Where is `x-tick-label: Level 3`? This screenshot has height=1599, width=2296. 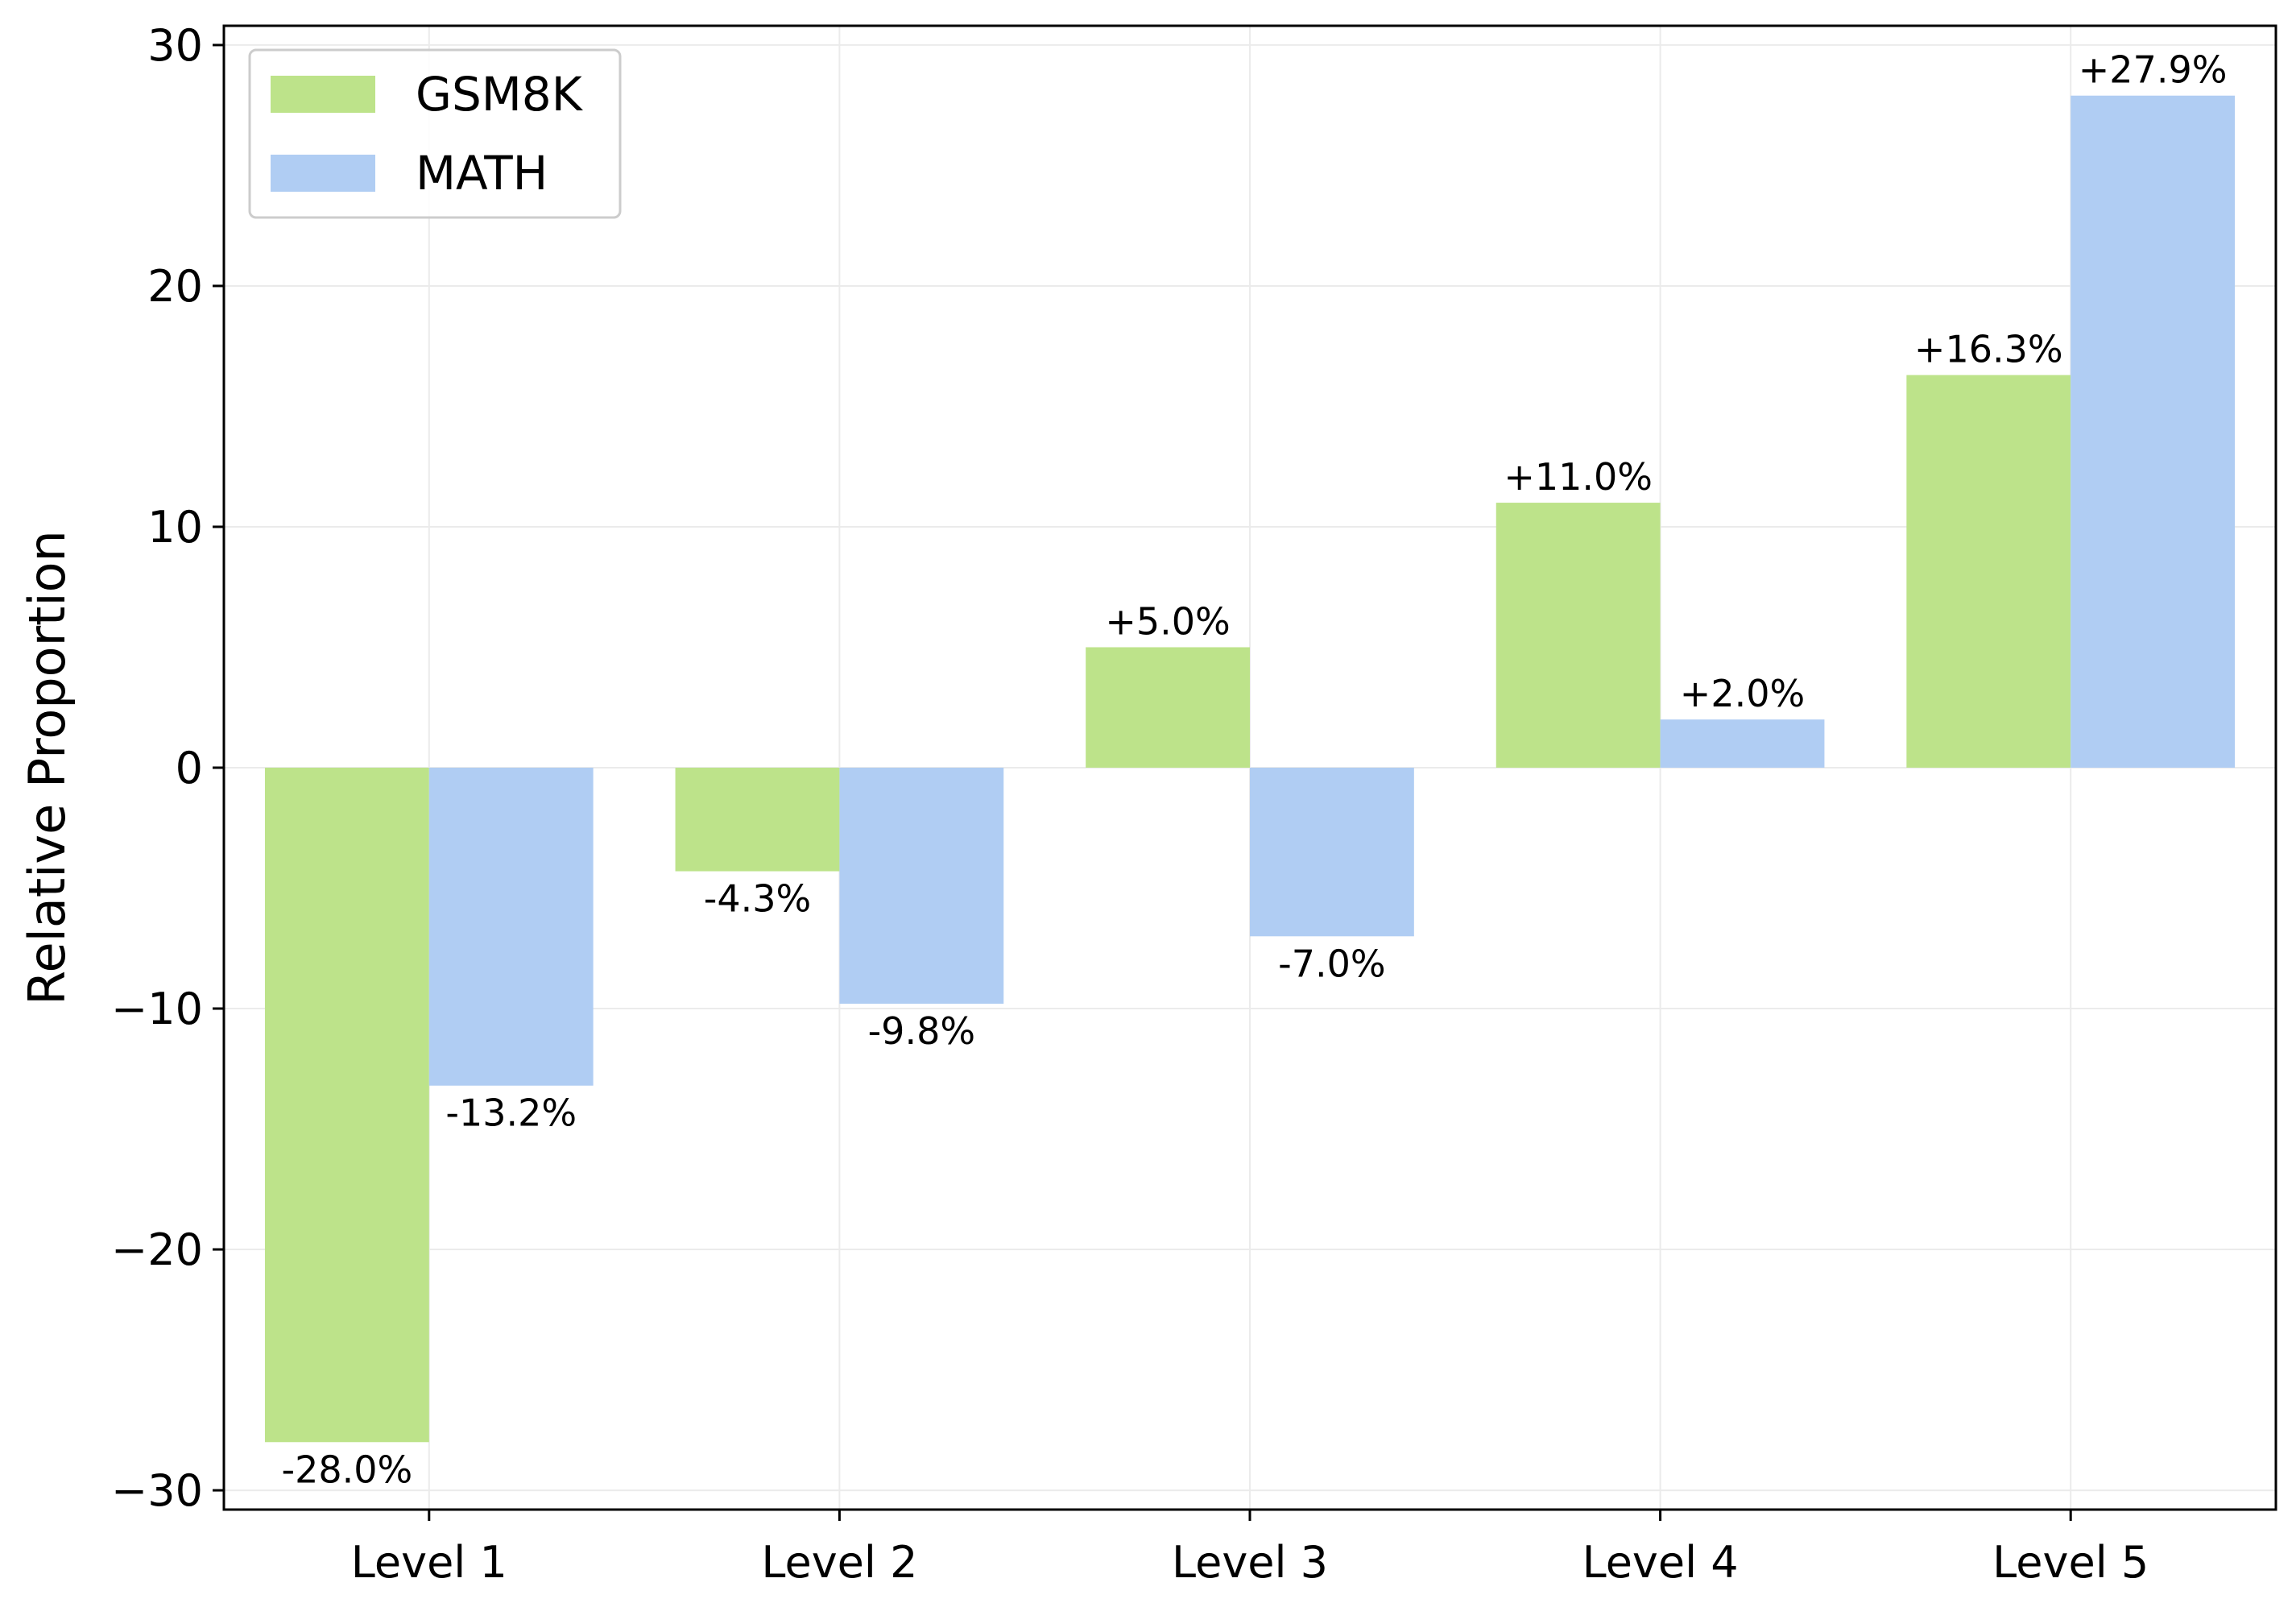
x-tick-label: Level 3 is located at coordinates (1250, 1562).